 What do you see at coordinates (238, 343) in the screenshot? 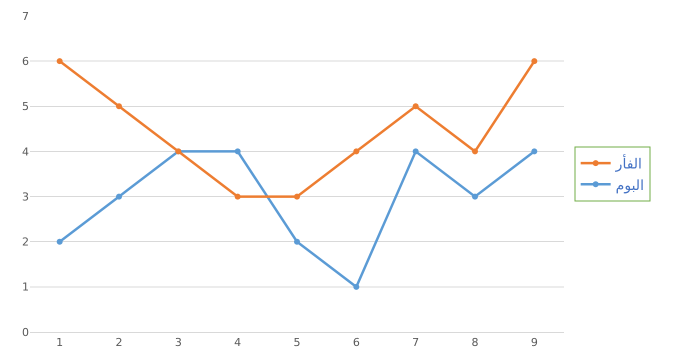
I see `x-tick-label: 4` at bounding box center [238, 343].